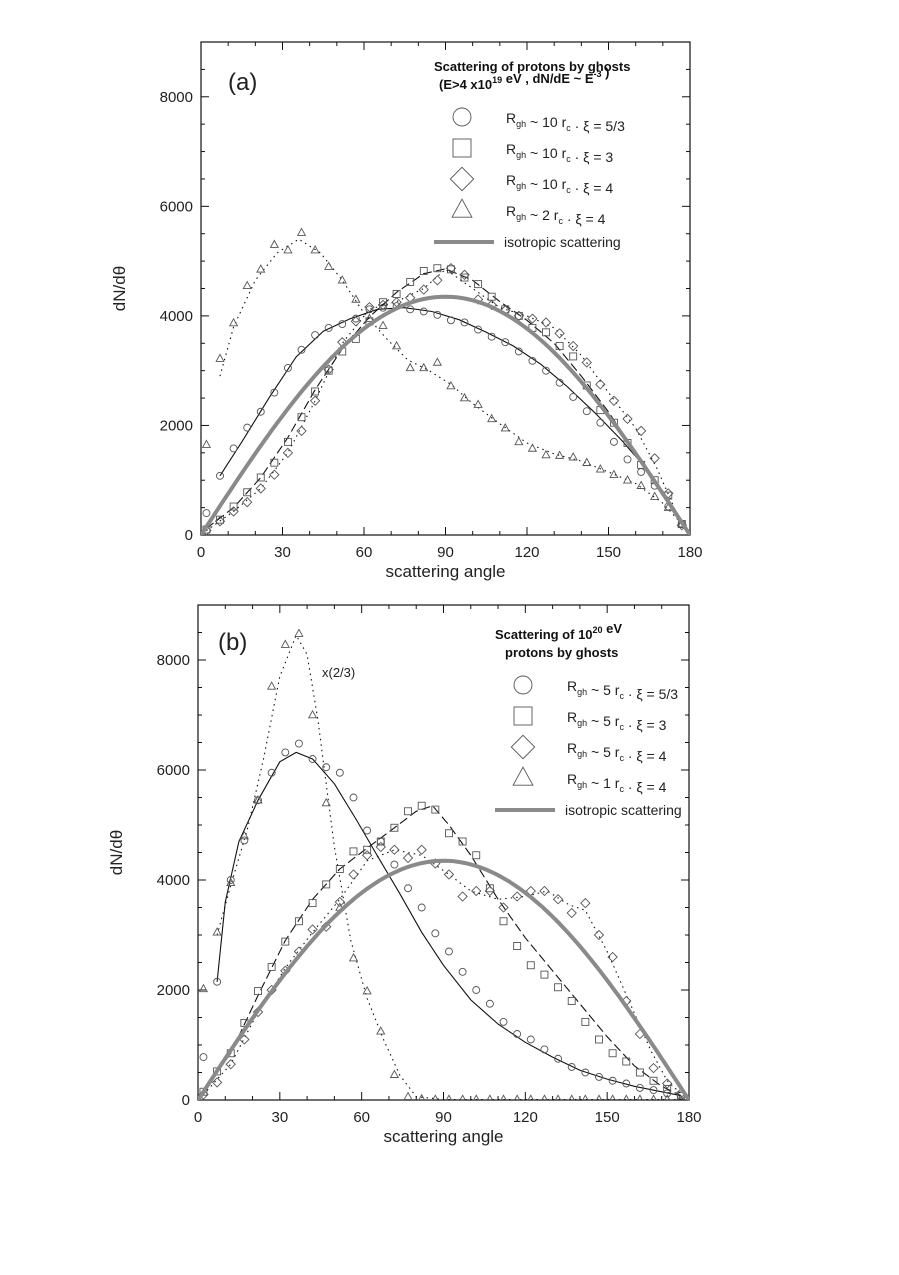 The width and height of the screenshot is (899, 1275). Describe the element at coordinates (443, 979) in the screenshot. I see `isotropic-curve` at that location.